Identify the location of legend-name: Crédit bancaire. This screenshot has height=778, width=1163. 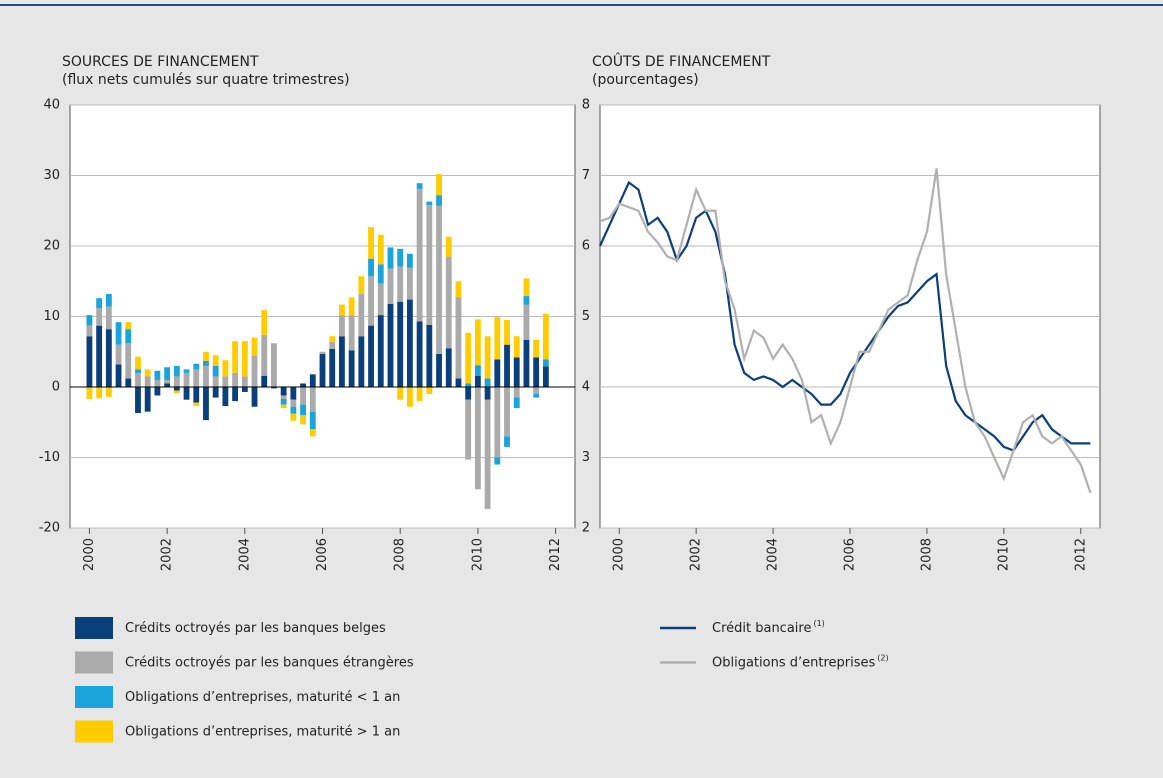
(761, 628).